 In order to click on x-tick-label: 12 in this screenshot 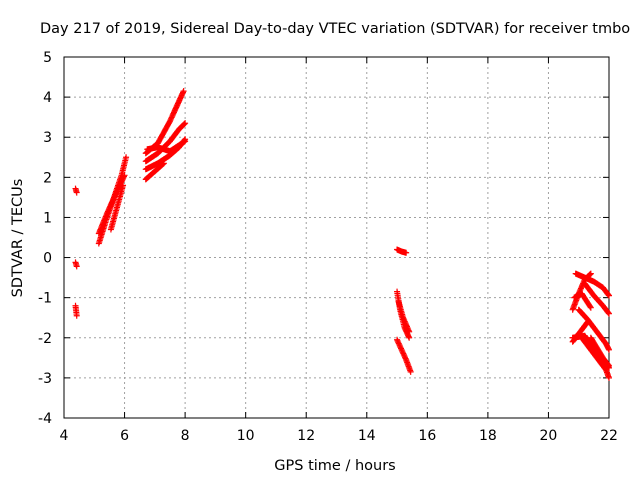, I will do `click(306, 436)`.